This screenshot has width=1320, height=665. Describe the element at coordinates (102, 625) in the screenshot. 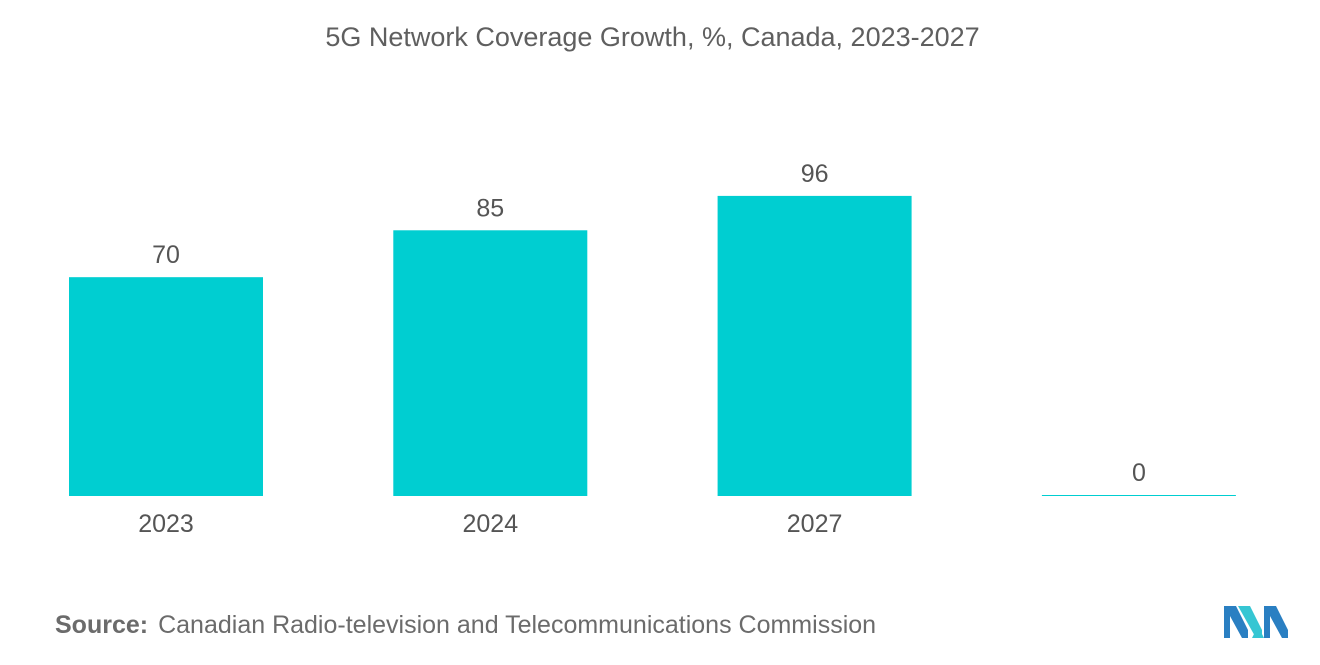

I see `source-label: Source:` at that location.